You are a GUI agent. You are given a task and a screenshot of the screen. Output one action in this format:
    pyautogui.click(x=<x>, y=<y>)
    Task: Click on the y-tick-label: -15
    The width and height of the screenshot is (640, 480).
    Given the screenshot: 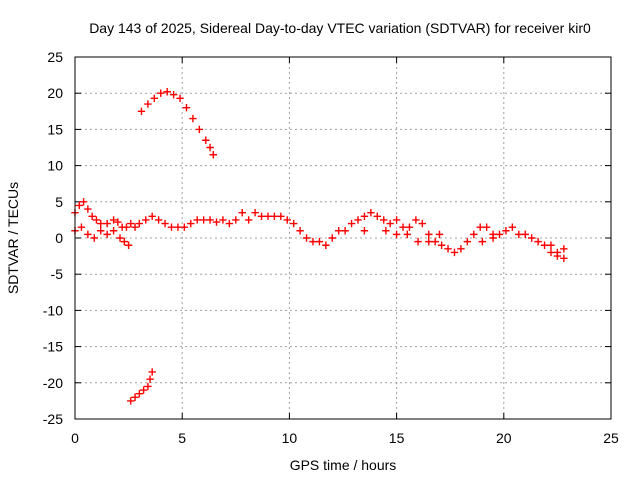 What is the action you would take?
    pyautogui.click(x=53, y=347)
    